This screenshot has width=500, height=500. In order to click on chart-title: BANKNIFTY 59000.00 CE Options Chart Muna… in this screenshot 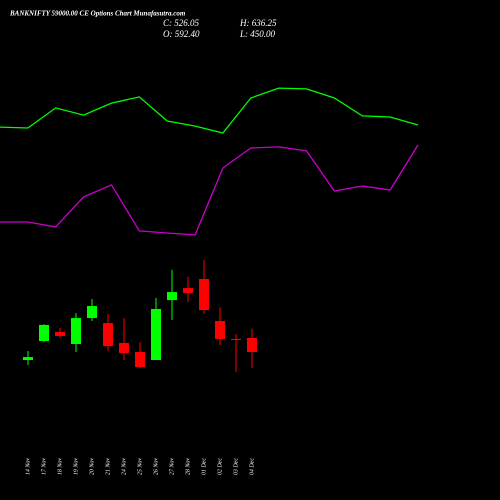, I will do `click(97, 14)`.